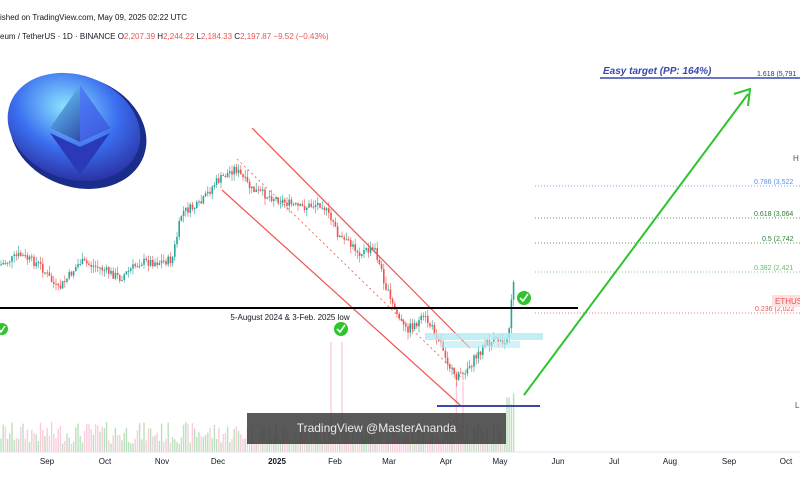  Describe the element at coordinates (796, 158) in the screenshot. I see `h-tag: H` at that location.